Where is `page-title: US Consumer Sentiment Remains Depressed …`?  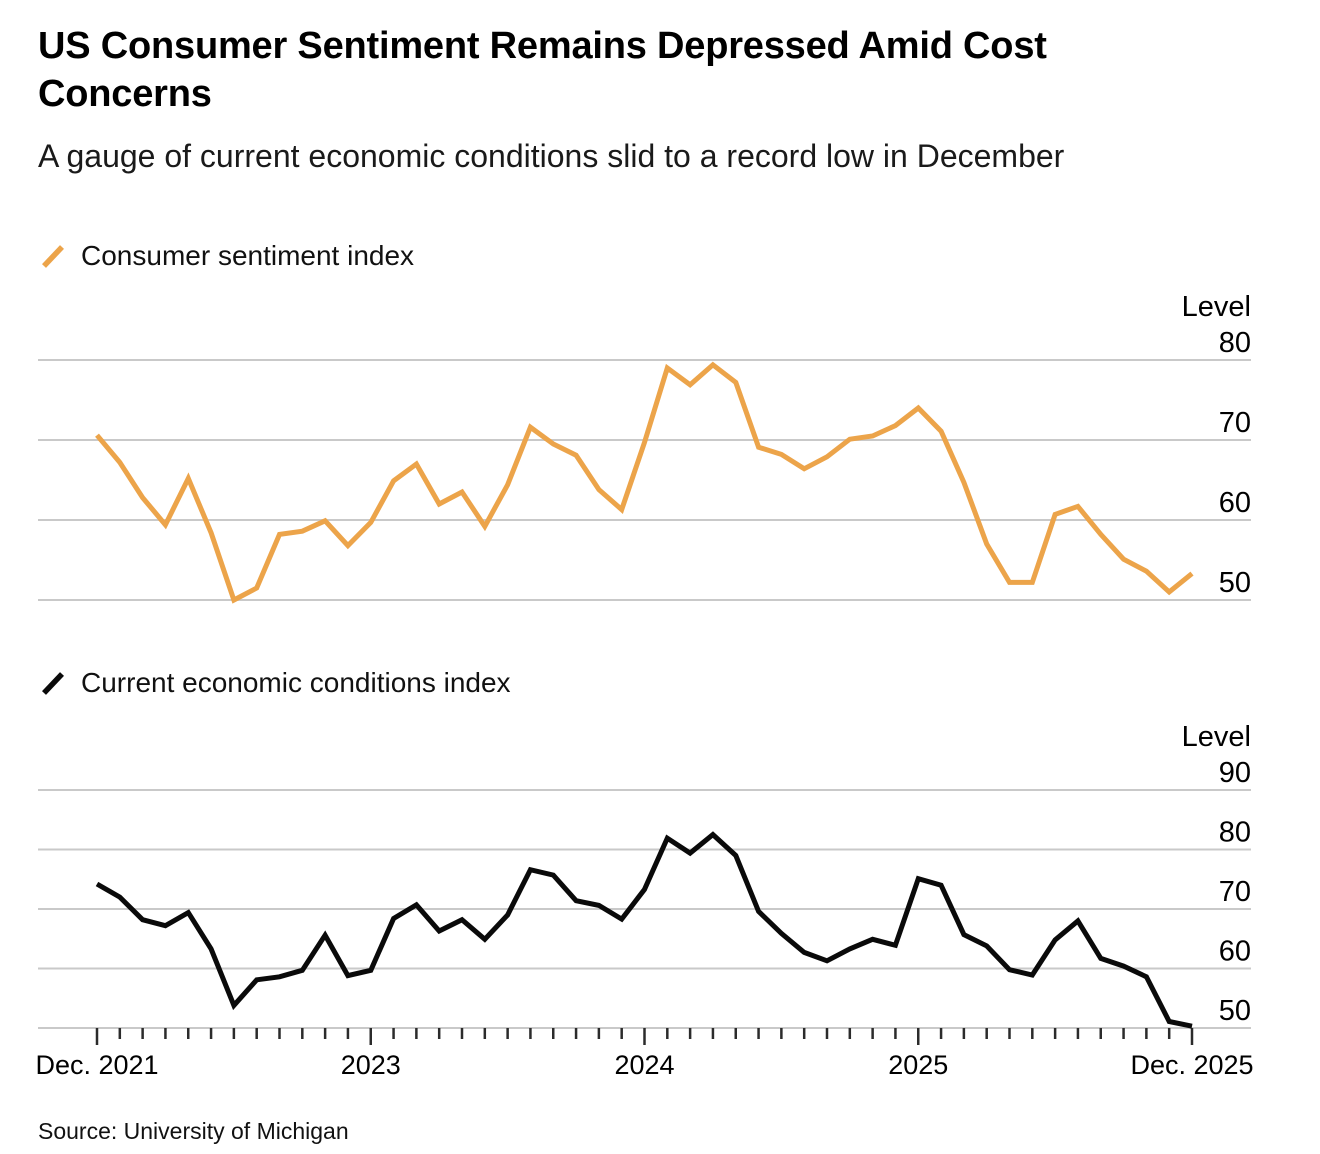
page-title: US Consumer Sentiment Remains Depressed … is located at coordinates (542, 70).